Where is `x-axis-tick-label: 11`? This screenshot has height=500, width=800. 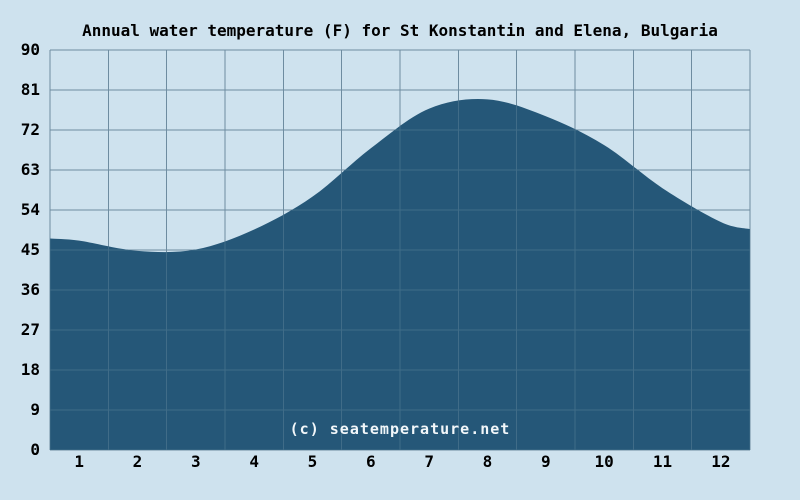
x-axis-tick-label: 11 is located at coordinates (662, 461).